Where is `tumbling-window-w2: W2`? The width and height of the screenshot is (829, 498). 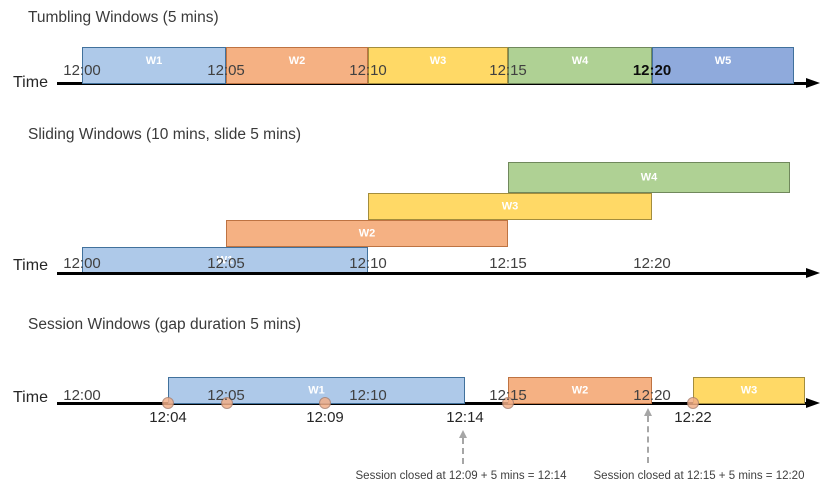 tumbling-window-w2: W2 is located at coordinates (297, 65).